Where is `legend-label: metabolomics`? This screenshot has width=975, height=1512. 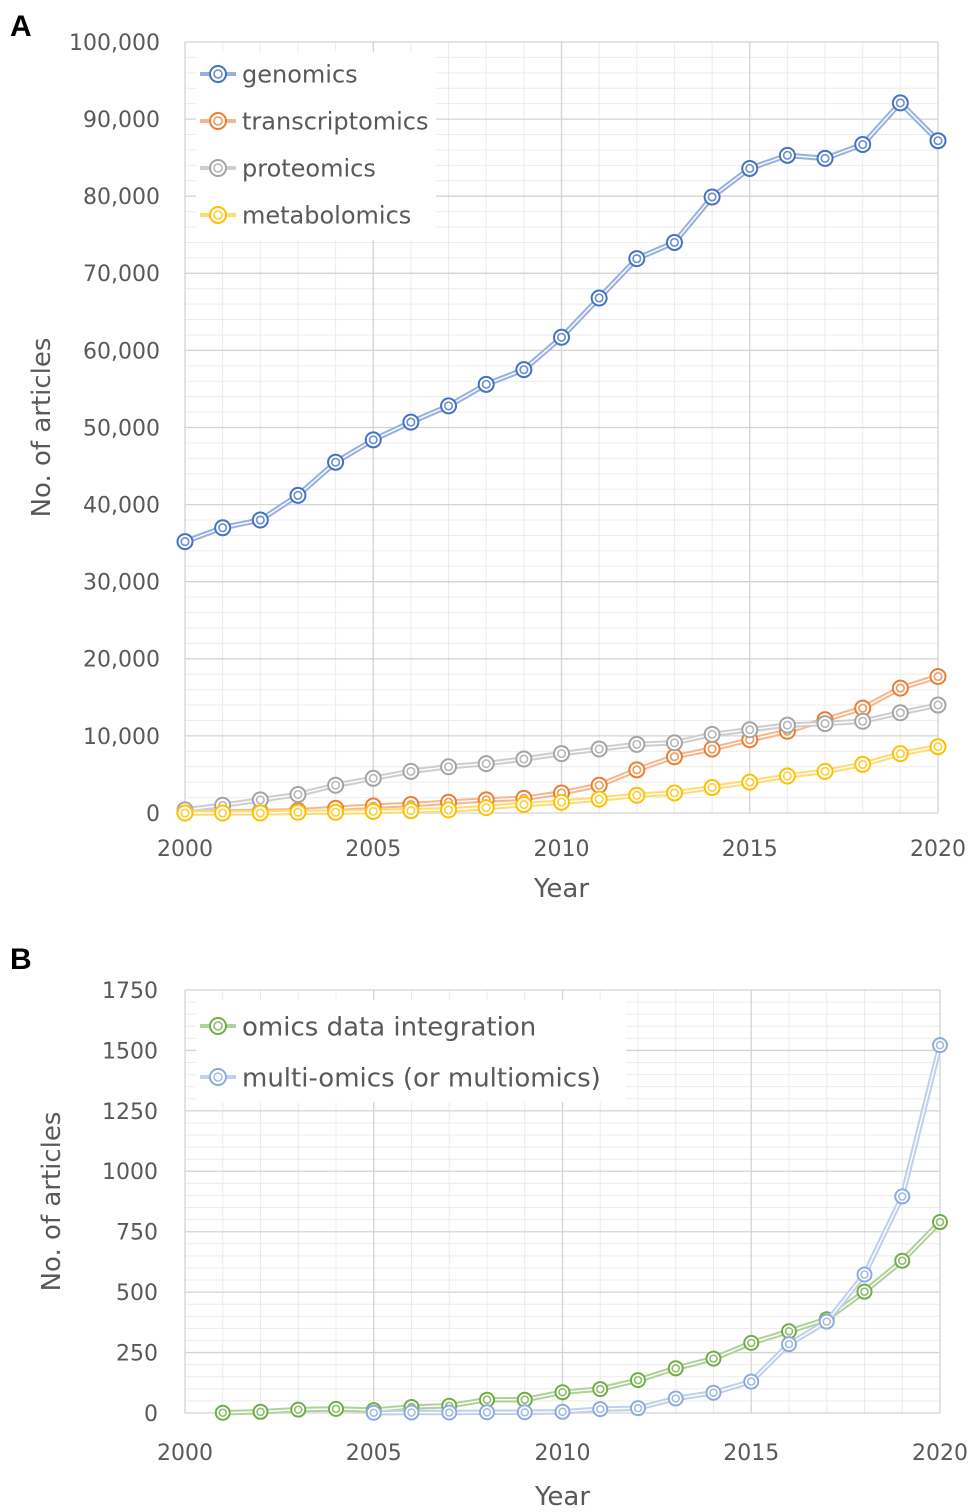
legend-label: metabolomics is located at coordinates (326, 216).